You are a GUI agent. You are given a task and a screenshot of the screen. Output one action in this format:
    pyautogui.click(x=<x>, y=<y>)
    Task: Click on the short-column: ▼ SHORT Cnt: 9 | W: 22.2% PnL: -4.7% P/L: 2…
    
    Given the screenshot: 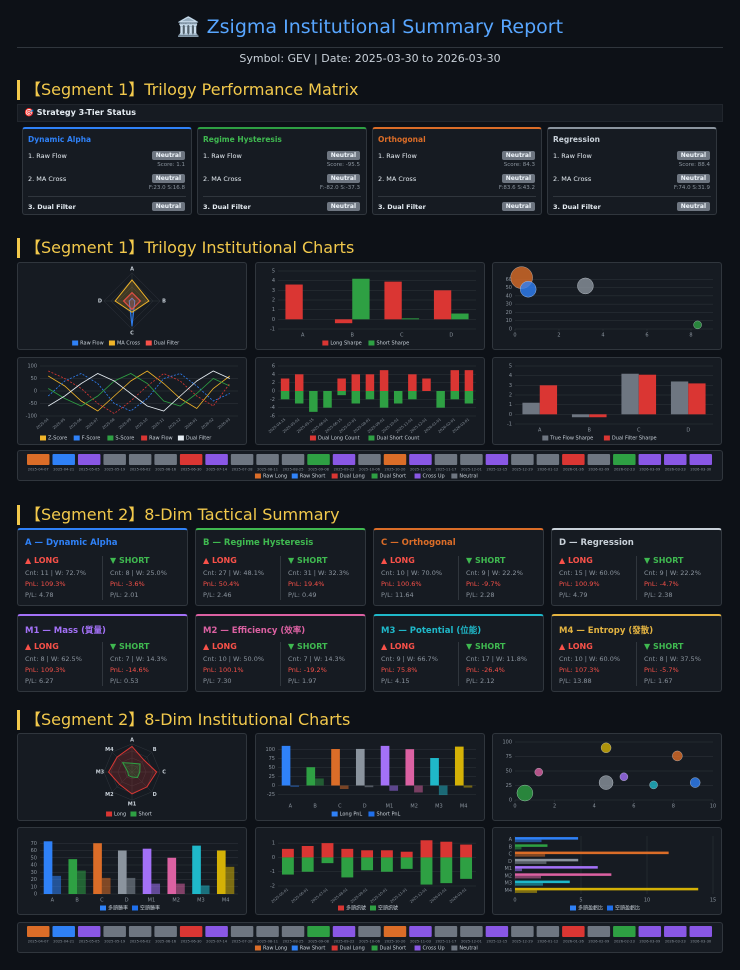 What is the action you would take?
    pyautogui.click(x=672, y=578)
    